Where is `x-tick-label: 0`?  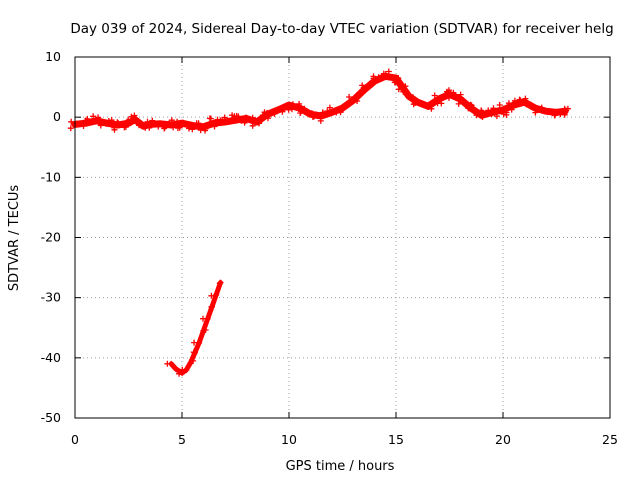 x-tick-label: 0 is located at coordinates (75, 439).